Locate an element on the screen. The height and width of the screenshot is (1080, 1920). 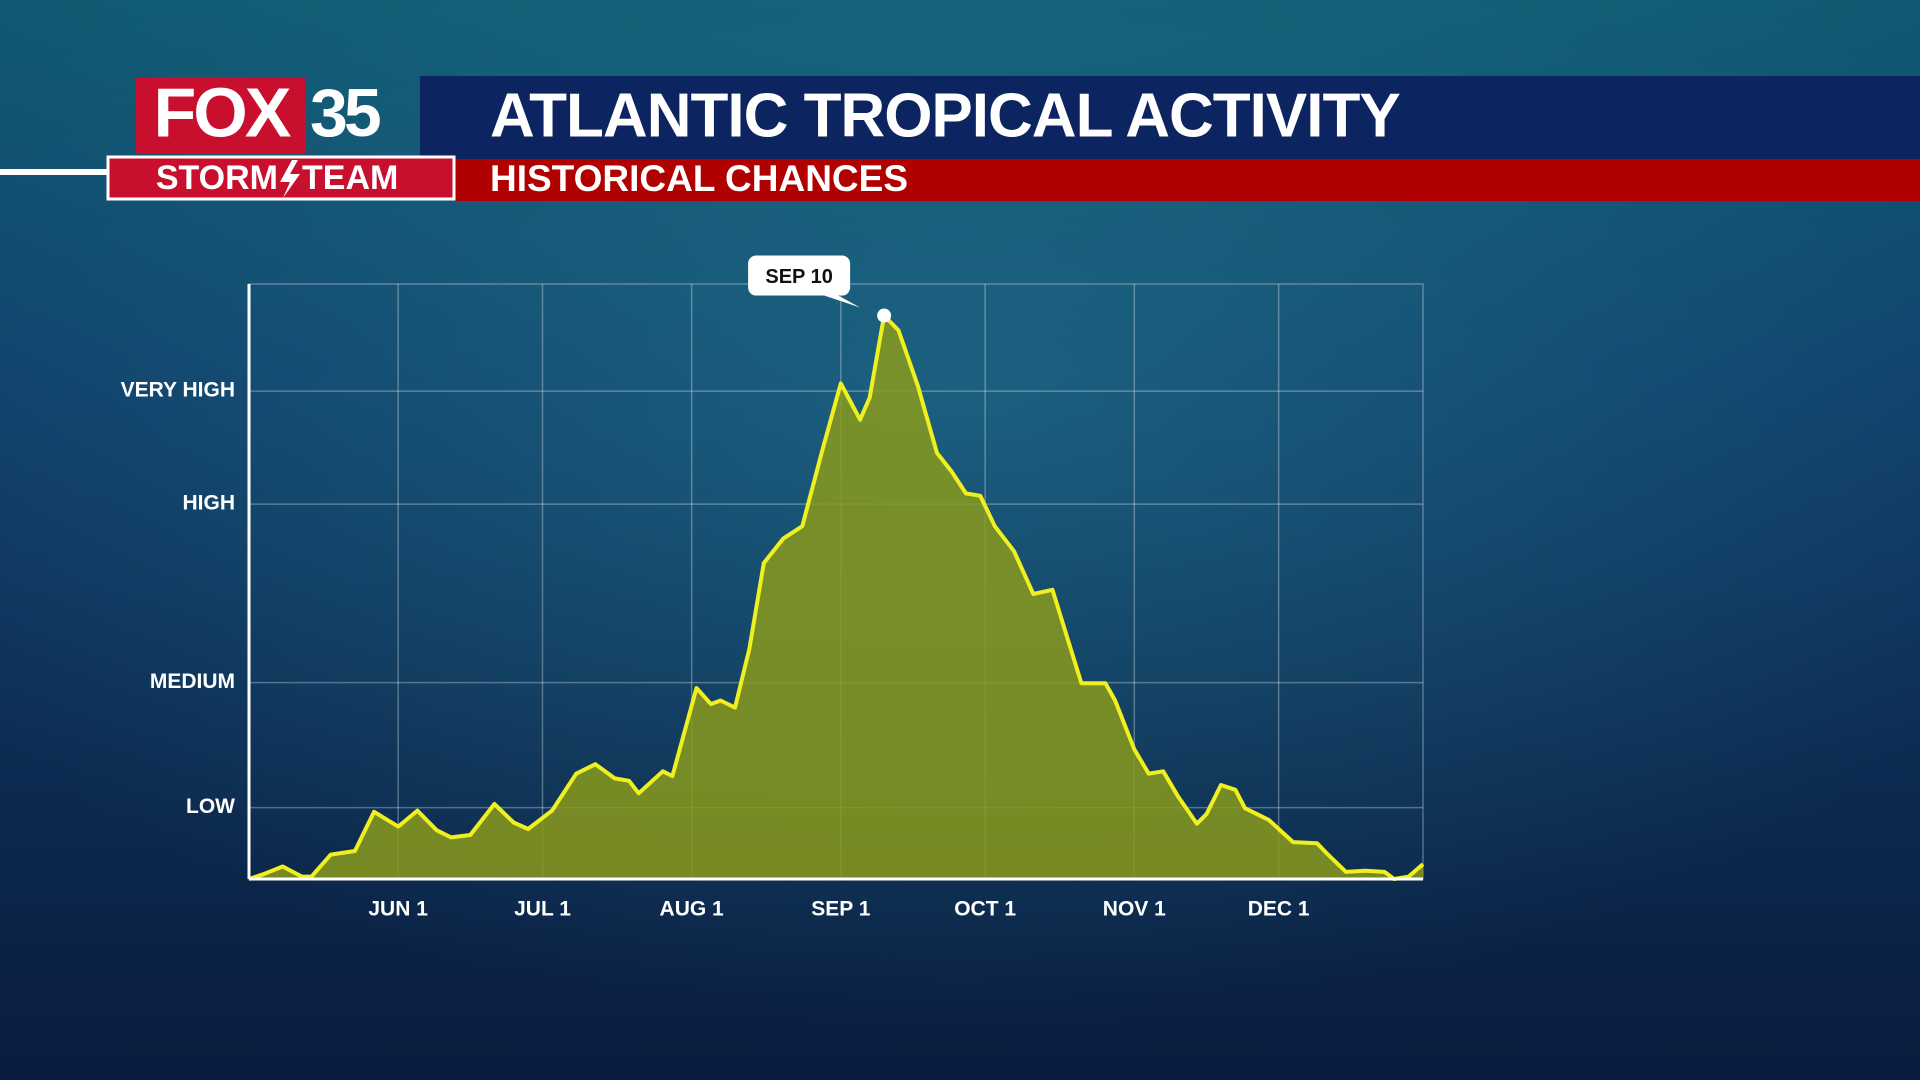
annotation-bubble is located at coordinates (804, 281).